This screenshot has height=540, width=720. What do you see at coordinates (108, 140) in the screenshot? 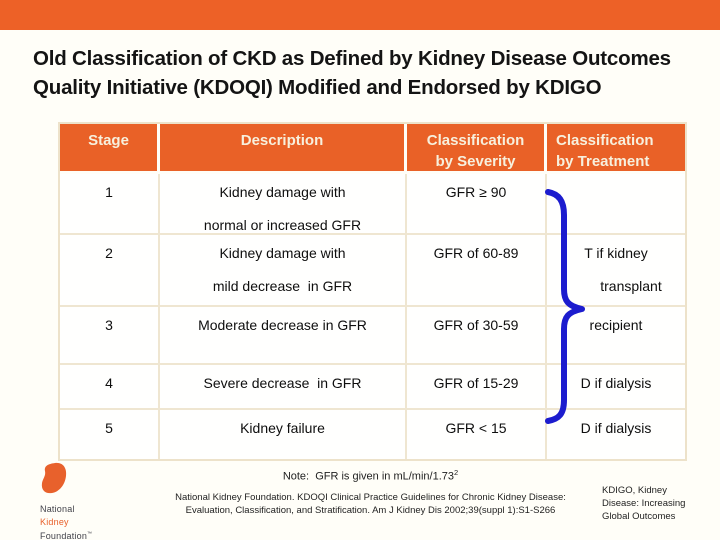
I see `header-label: Stage` at bounding box center [108, 140].